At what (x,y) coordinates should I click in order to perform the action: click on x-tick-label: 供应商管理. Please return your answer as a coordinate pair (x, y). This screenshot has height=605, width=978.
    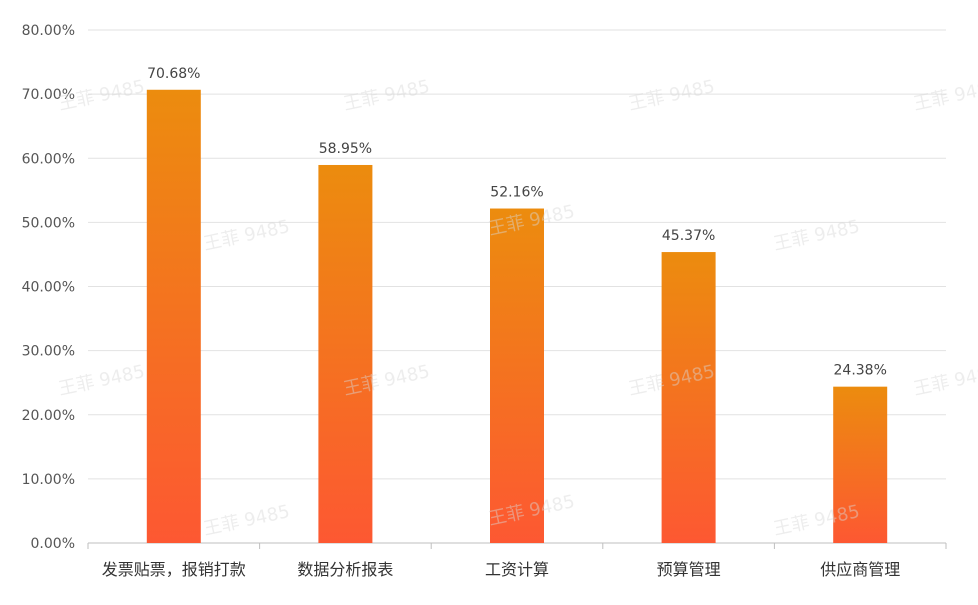
    Looking at the image, I should click on (860, 569).